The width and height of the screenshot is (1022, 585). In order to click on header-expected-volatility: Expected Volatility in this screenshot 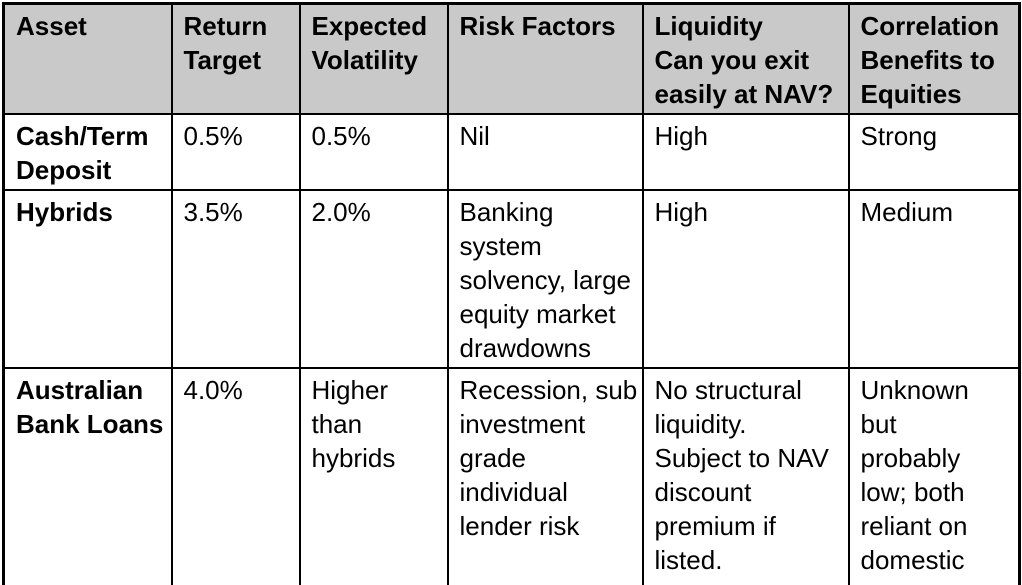, I will do `click(373, 58)`.